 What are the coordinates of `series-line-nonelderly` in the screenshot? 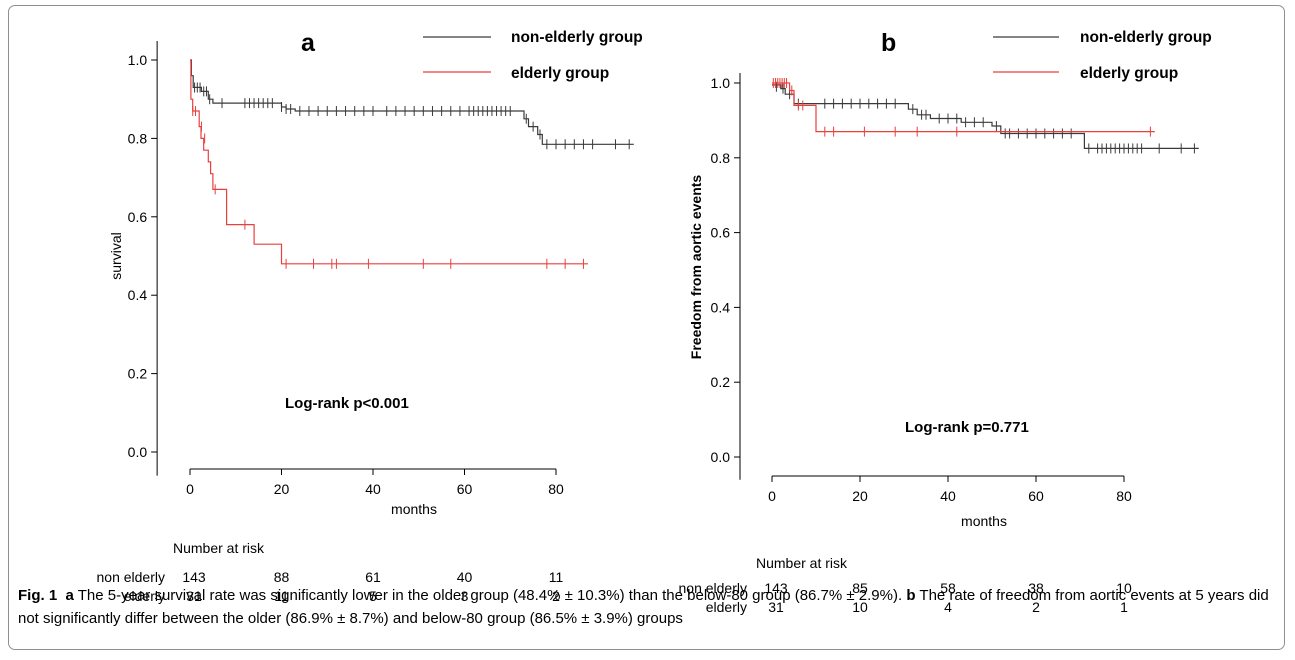 It's located at (985, 116).